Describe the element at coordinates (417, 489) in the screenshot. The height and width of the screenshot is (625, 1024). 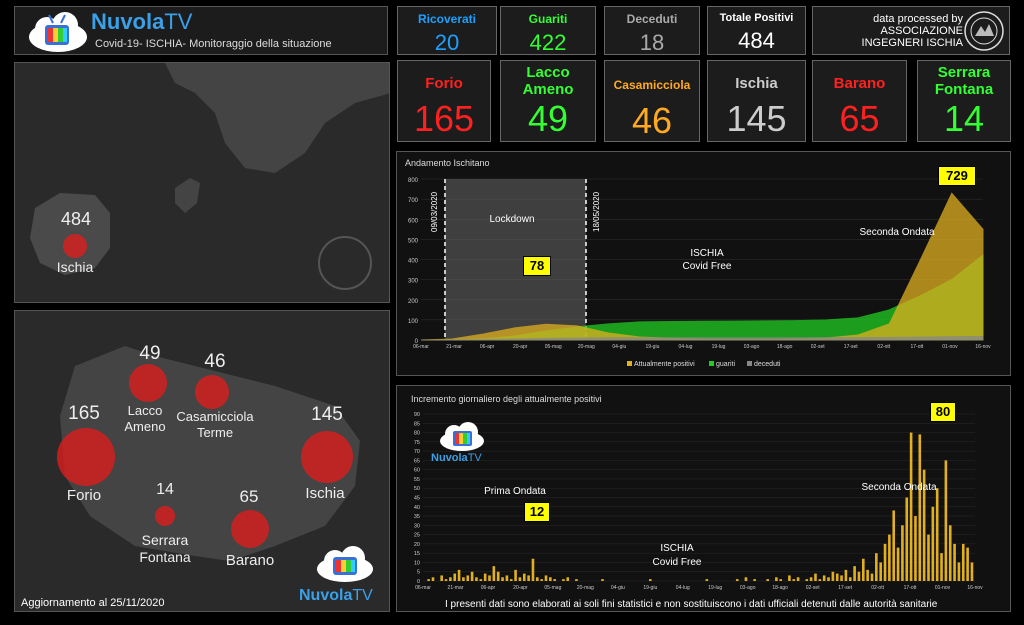
I see `chart2-ytick: 50` at that location.